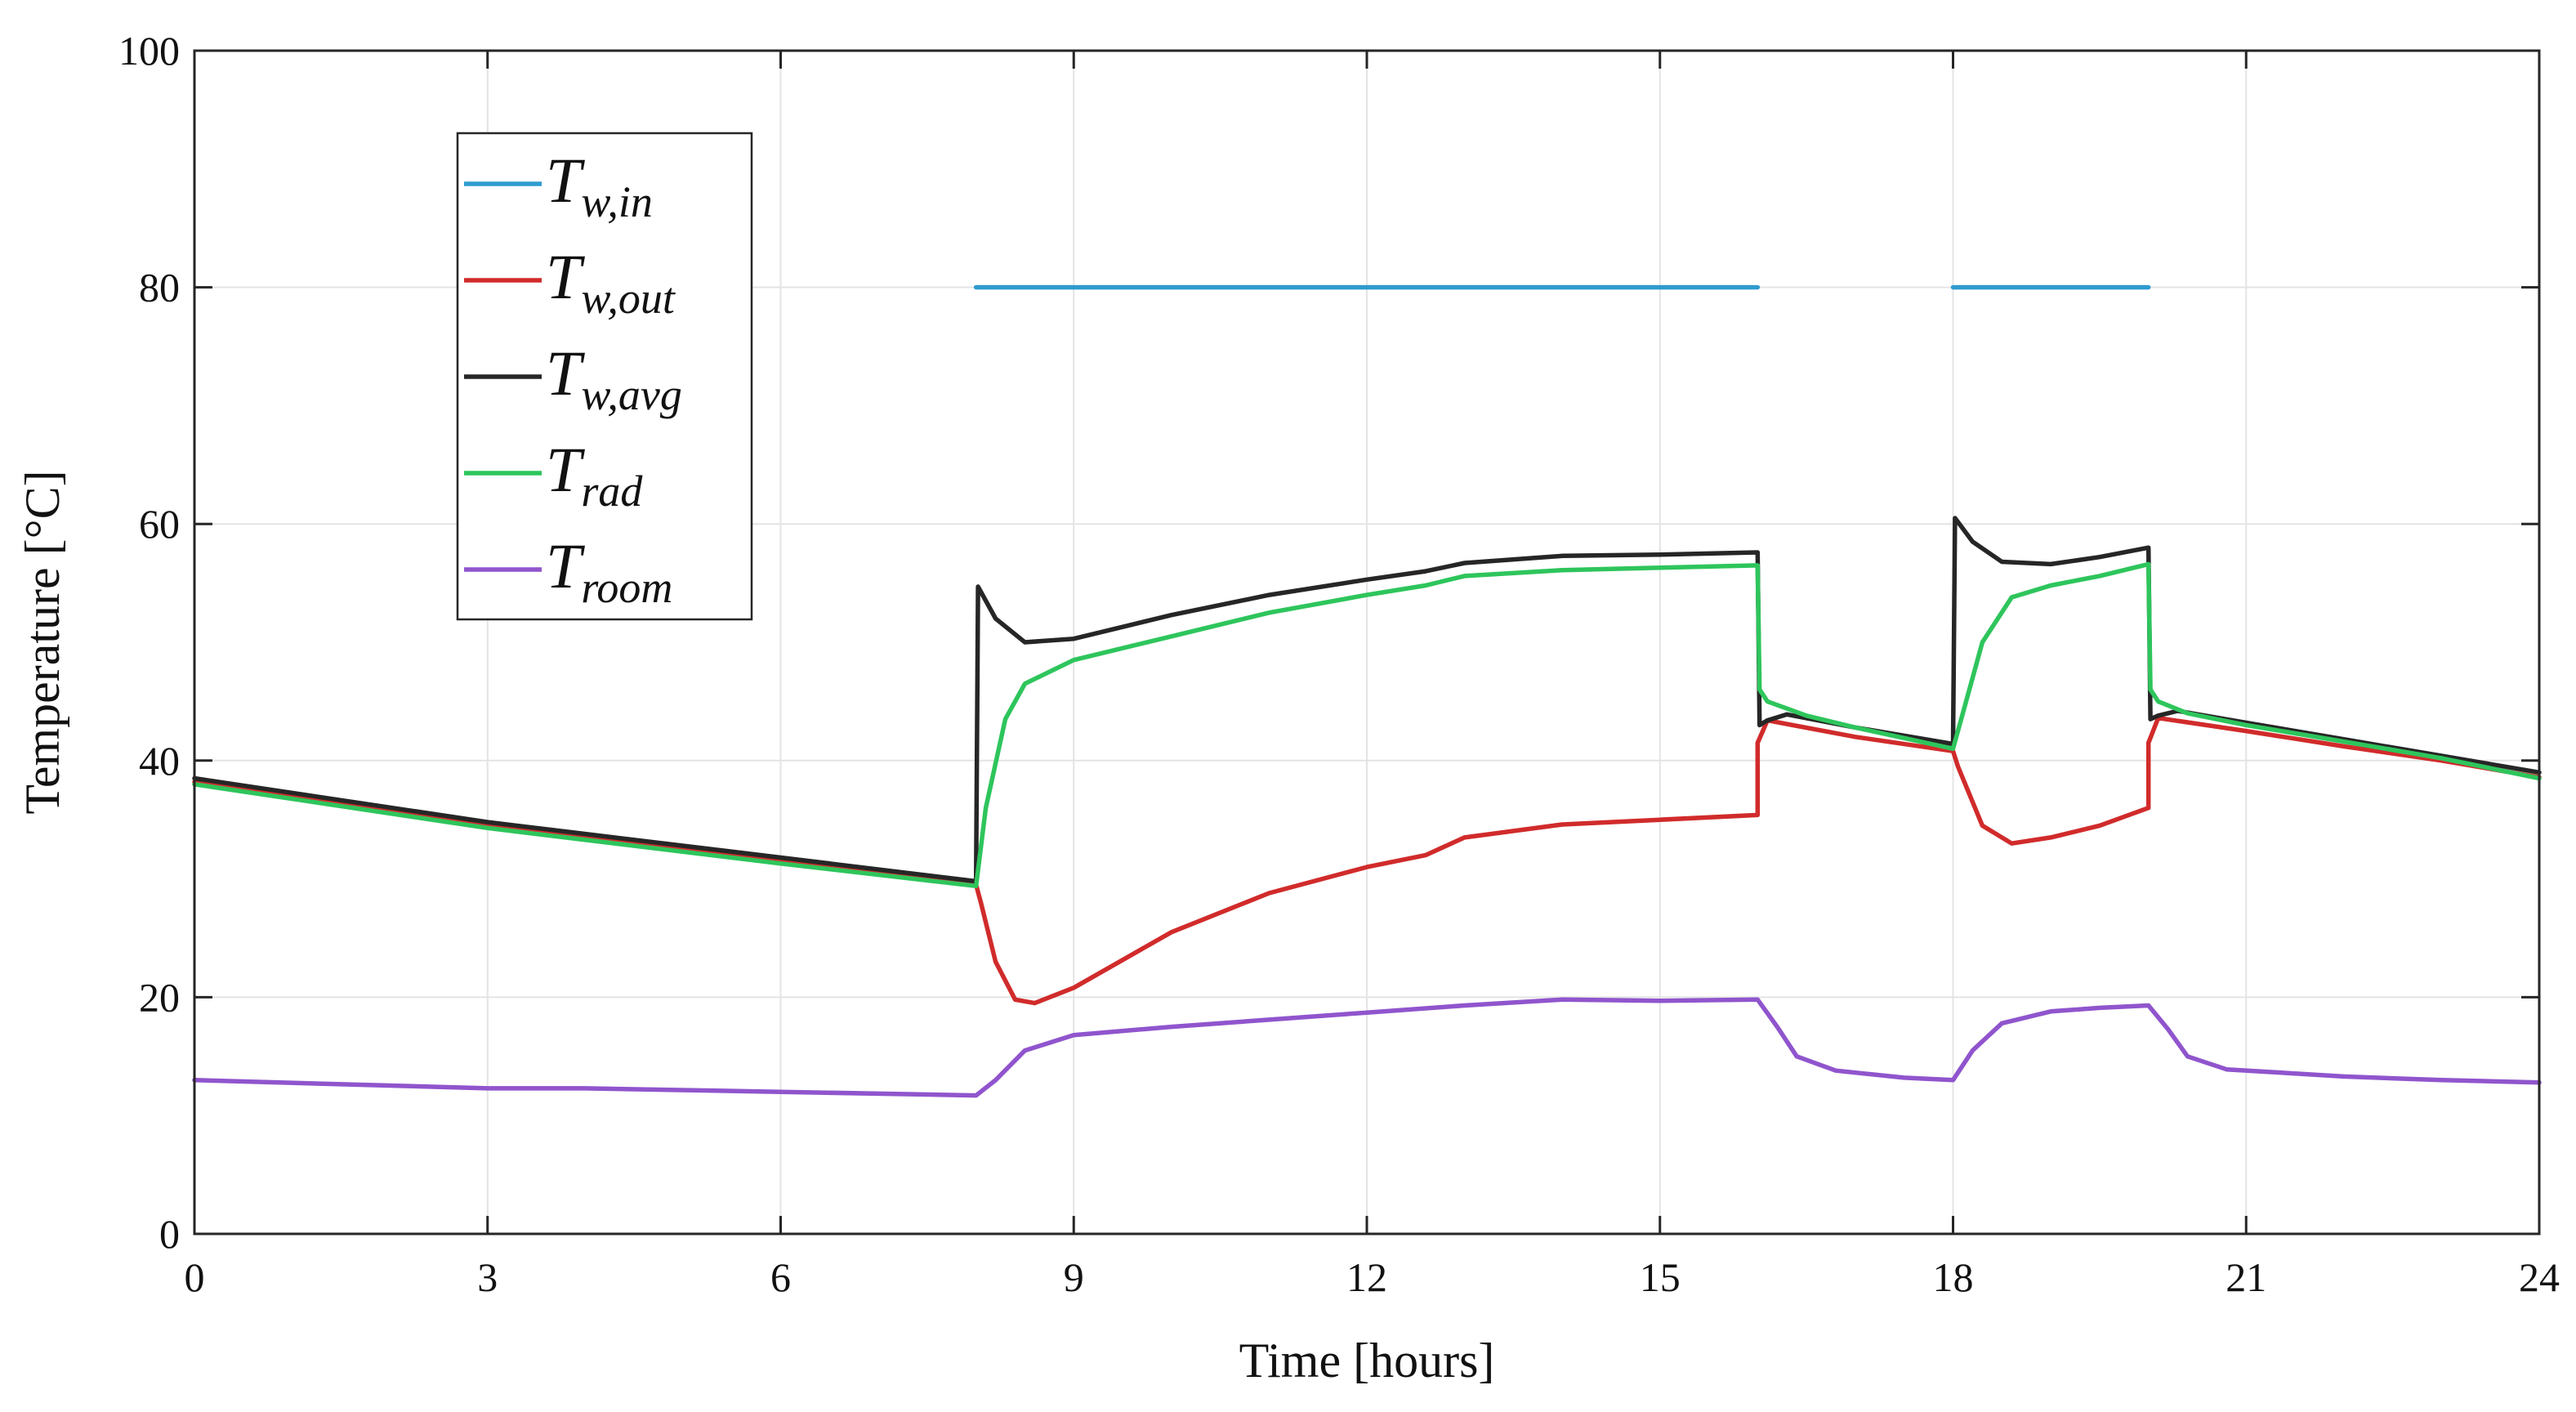  I want to click on x-tick-label: 15, so click(1661, 1277).